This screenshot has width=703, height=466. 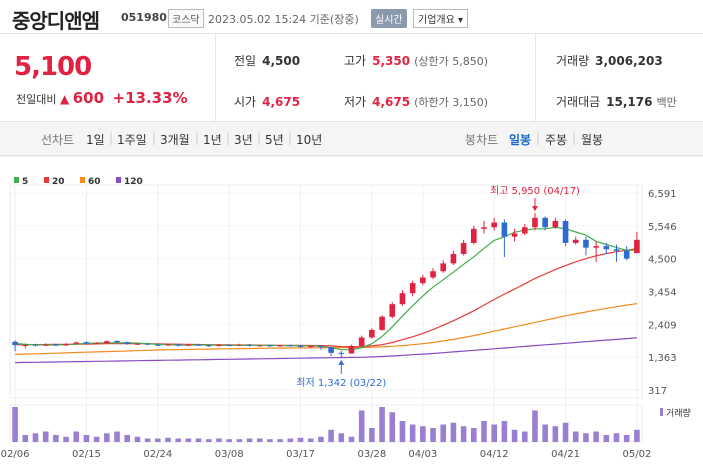 What do you see at coordinates (341, 362) in the screenshot?
I see `low-arrow-icon` at bounding box center [341, 362].